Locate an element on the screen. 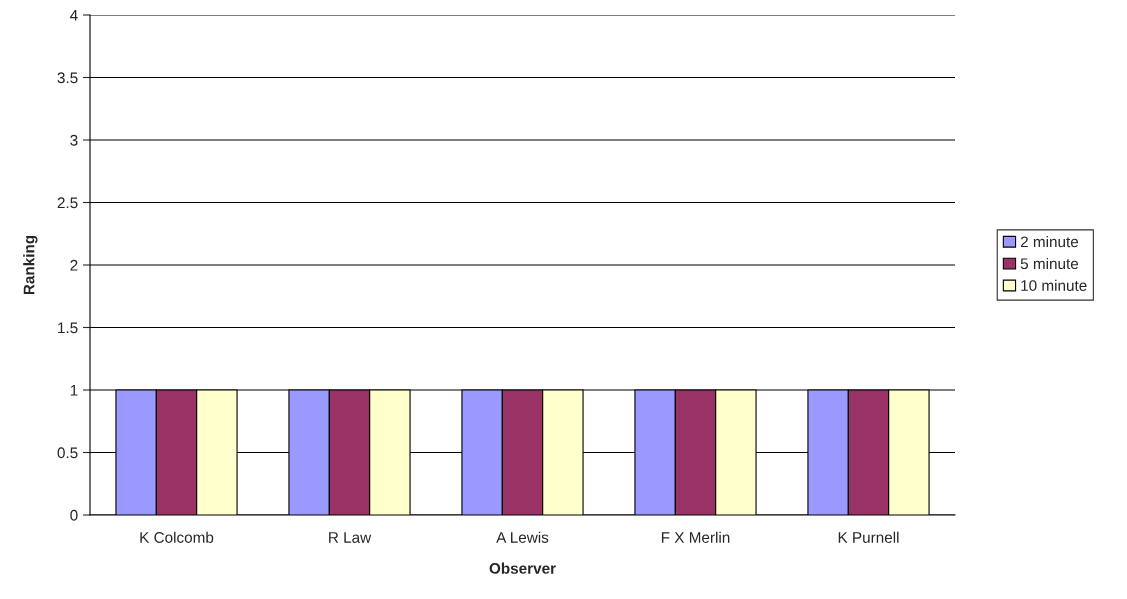 The height and width of the screenshot is (599, 1127). y-tick-label: 3.5 is located at coordinates (67, 78).